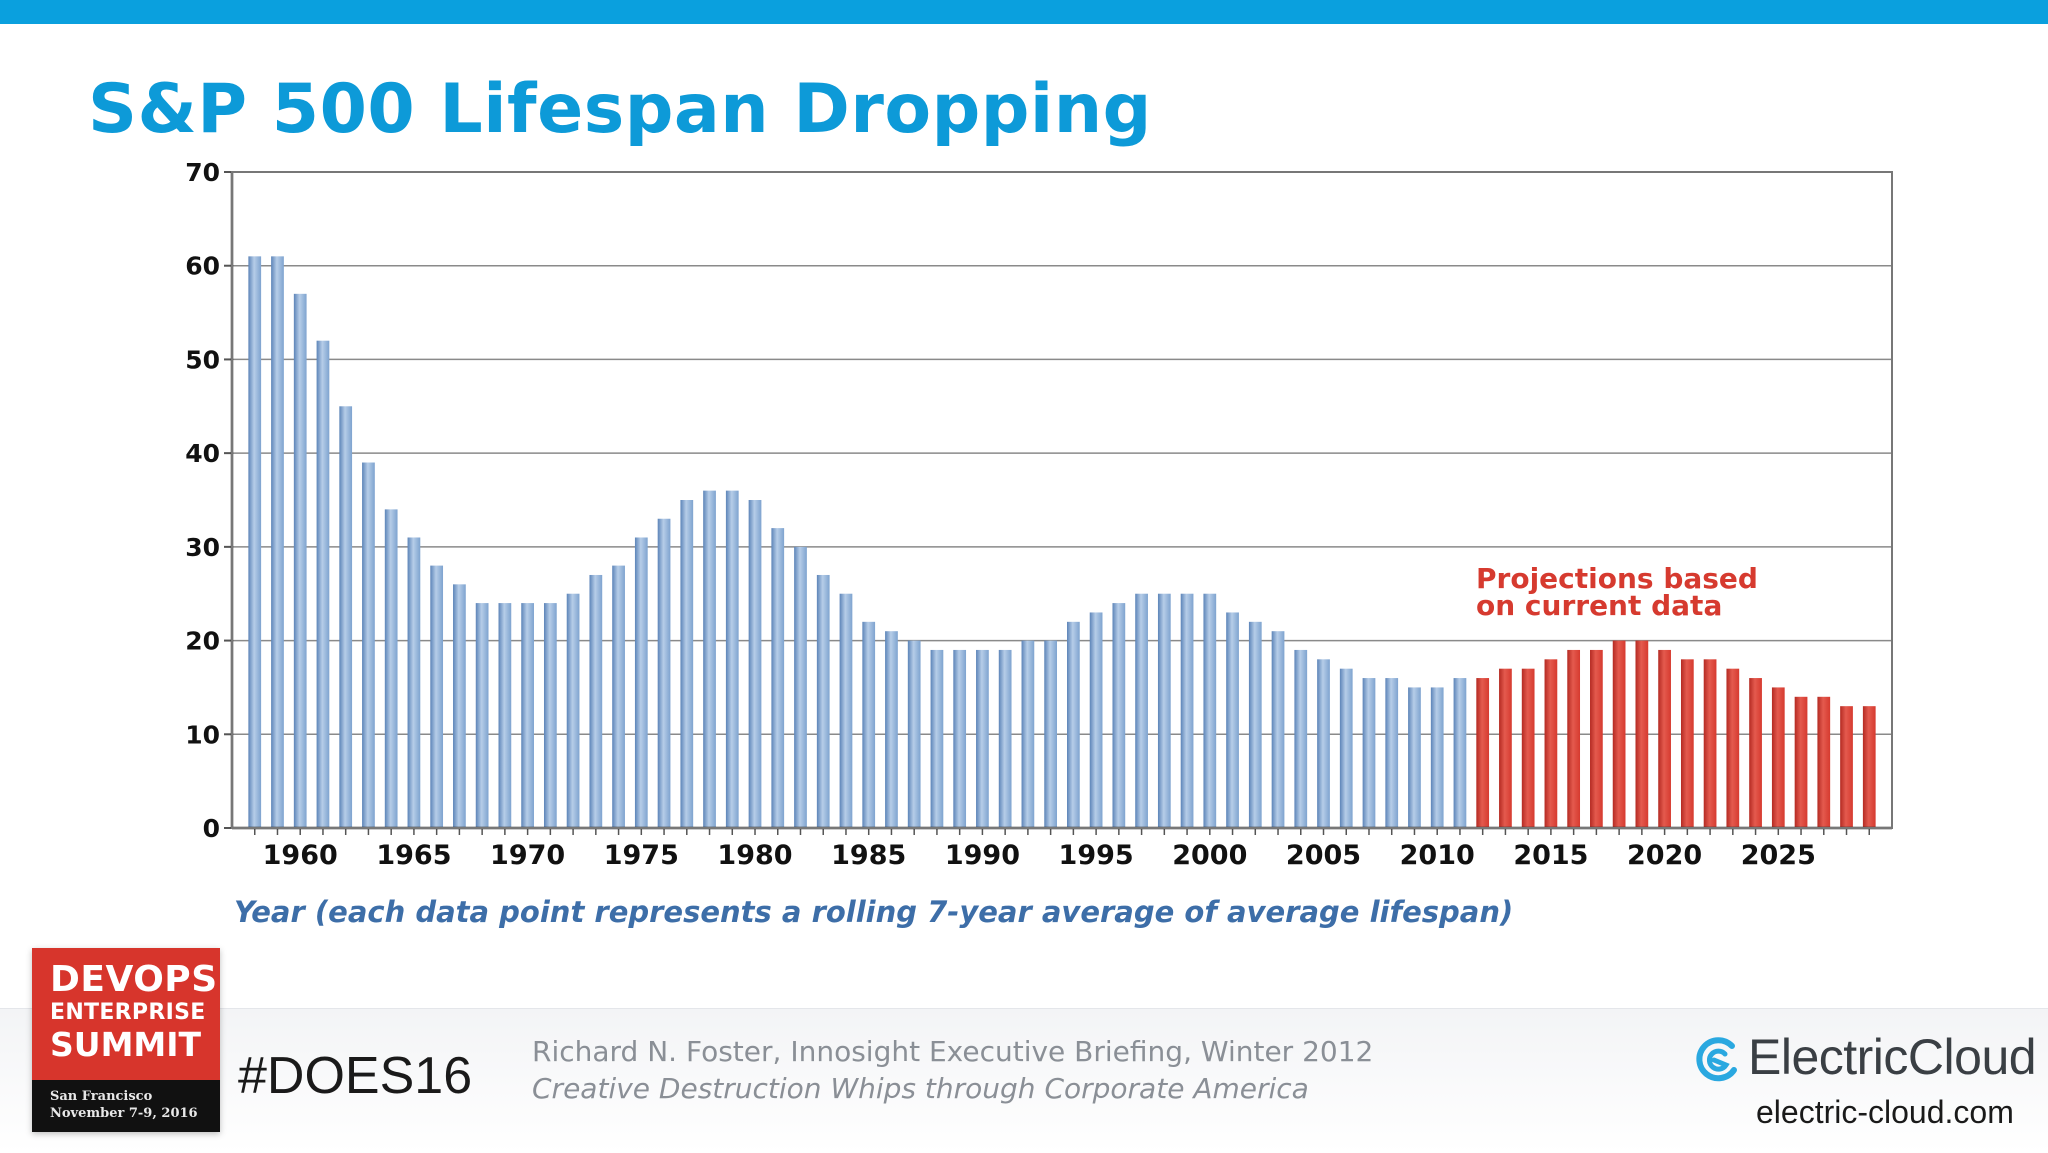 The height and width of the screenshot is (1153, 2048). I want to click on projection-annotation-line2: on current data, so click(1599, 605).